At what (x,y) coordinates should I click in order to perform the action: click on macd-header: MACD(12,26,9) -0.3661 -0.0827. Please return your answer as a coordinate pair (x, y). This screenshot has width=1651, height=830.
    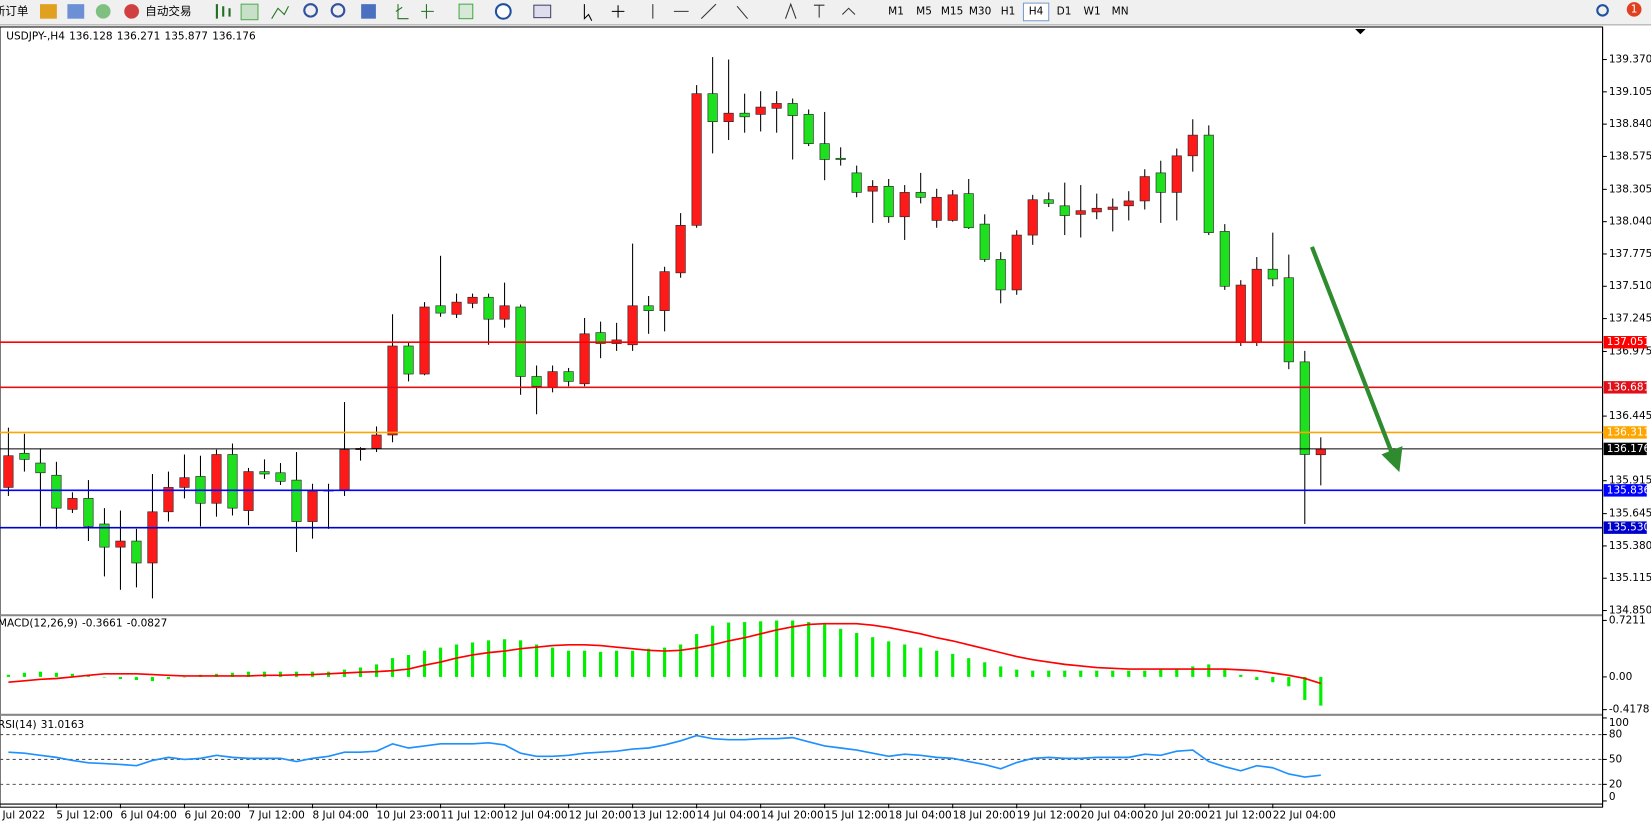
    Looking at the image, I should click on (83, 624).